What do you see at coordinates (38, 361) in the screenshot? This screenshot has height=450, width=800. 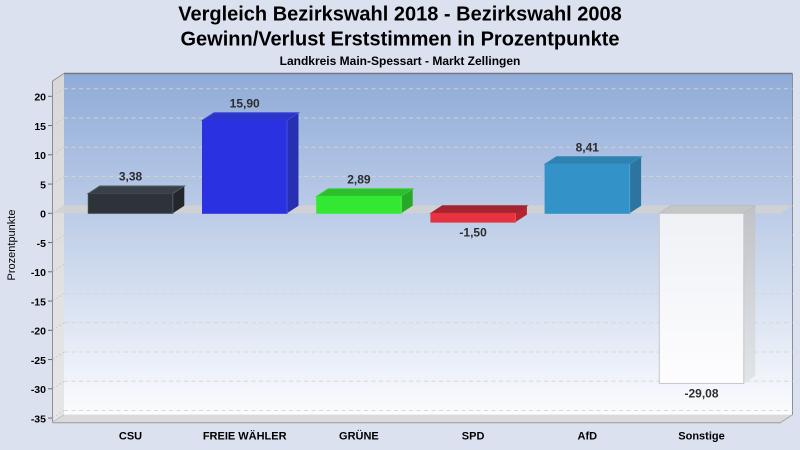 I see `svg-text: -25` at bounding box center [38, 361].